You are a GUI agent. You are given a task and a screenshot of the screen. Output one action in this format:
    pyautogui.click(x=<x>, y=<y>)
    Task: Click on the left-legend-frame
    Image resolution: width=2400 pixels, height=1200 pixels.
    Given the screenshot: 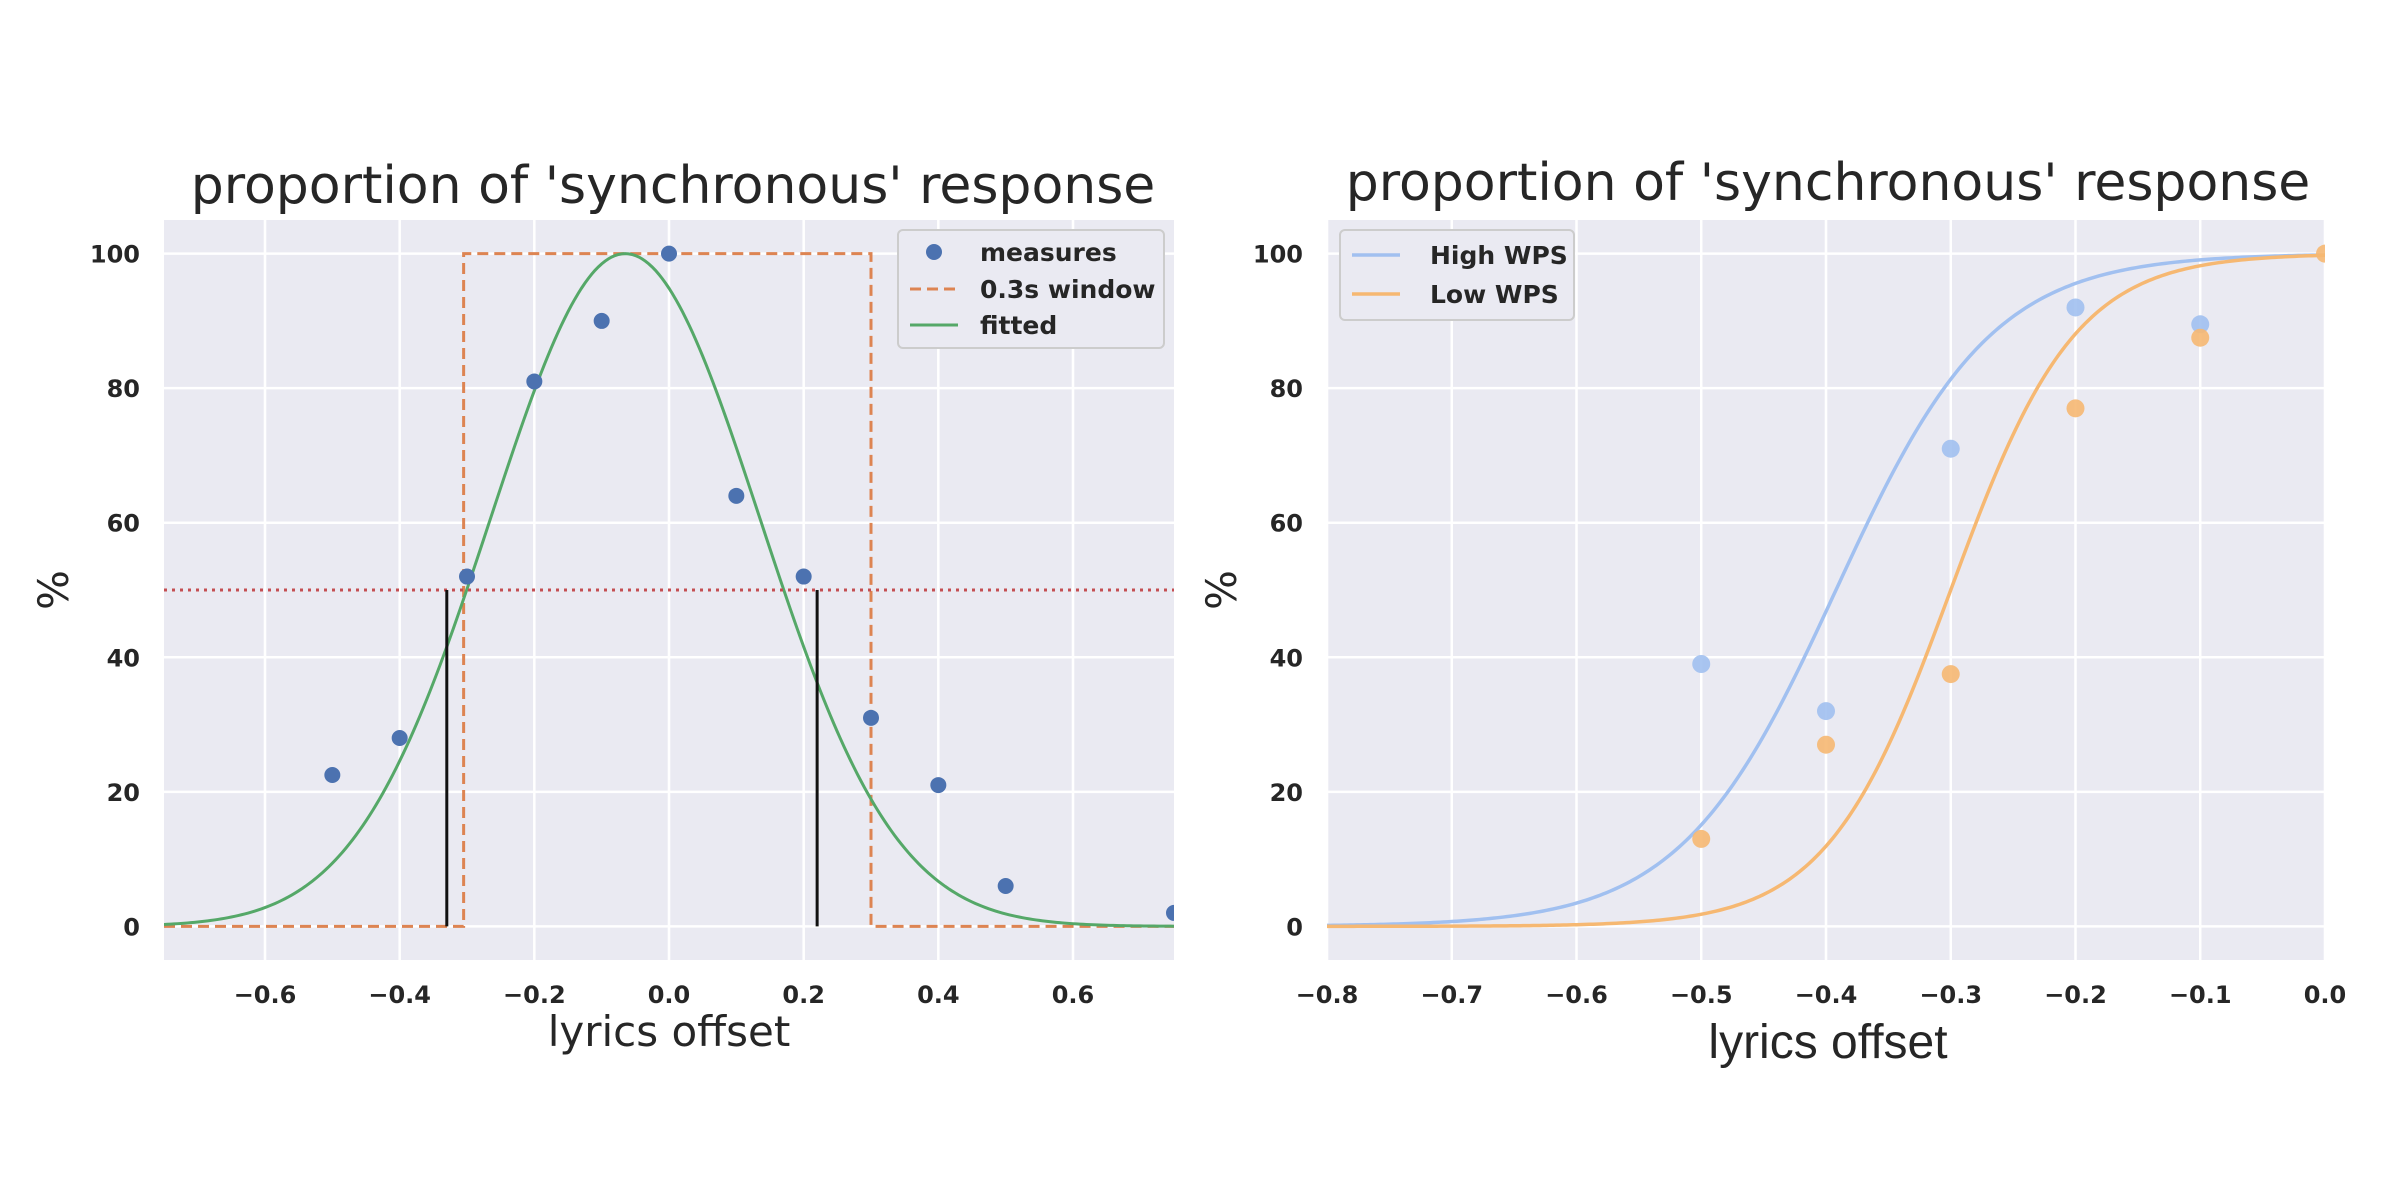 What is the action you would take?
    pyautogui.click(x=1031, y=289)
    